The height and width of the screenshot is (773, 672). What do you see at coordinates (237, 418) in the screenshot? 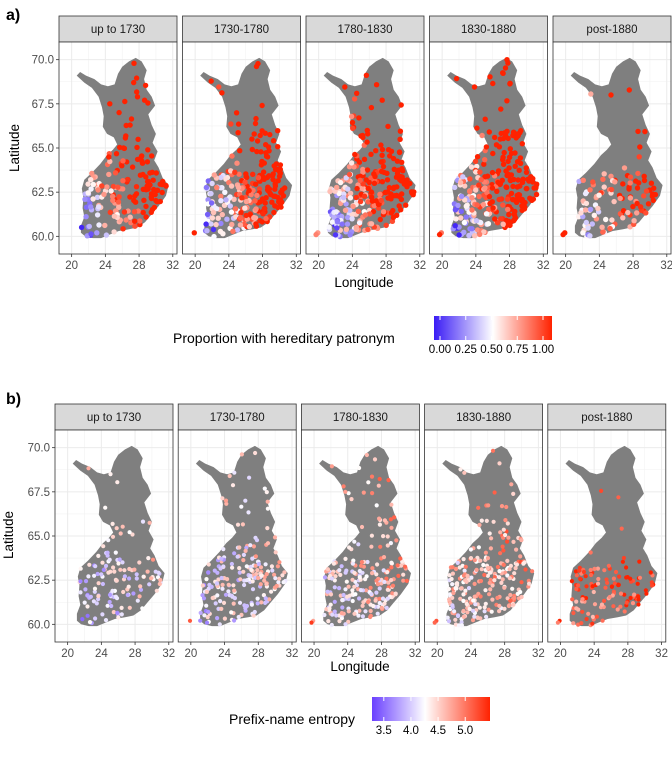
I see `facet-strip-label: 1730-1780` at bounding box center [237, 418].